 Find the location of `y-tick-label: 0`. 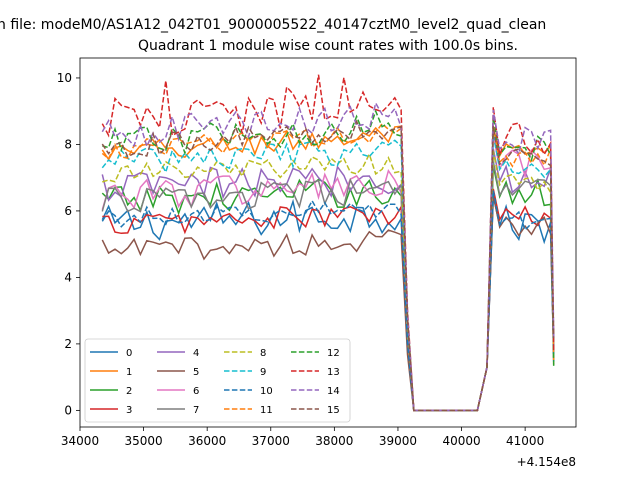

y-tick-label: 0 is located at coordinates (68, 410).